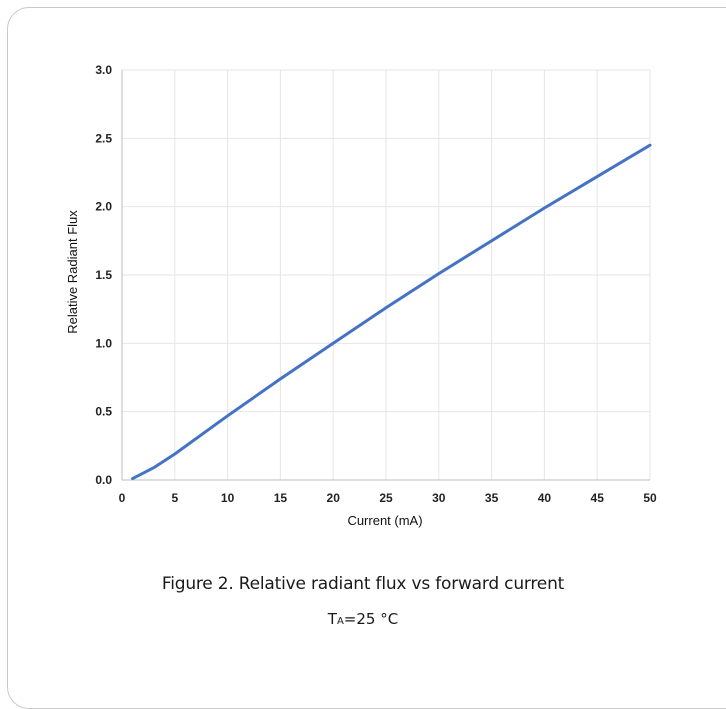  I want to click on y-tick-label: 1.0, so click(103, 343).